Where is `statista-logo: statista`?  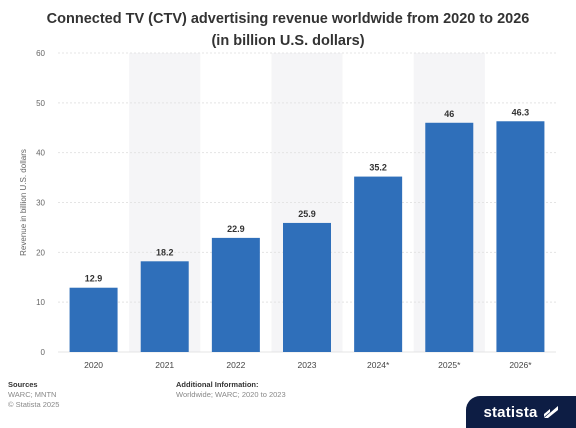
statista-logo: statista is located at coordinates (521, 412).